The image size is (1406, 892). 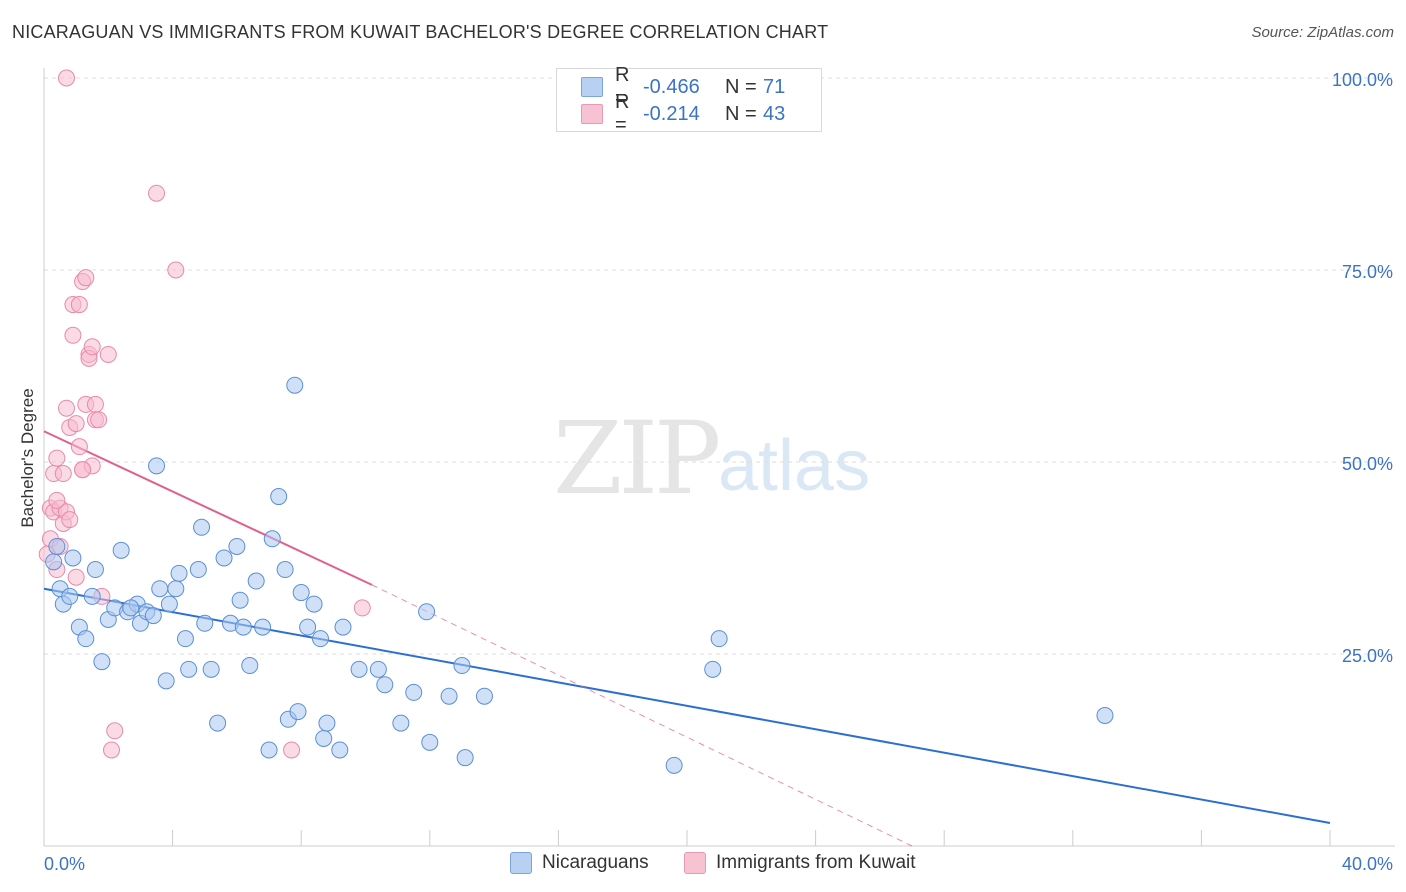 What do you see at coordinates (774, 86) in the screenshot?
I see `legend-n-value: 71` at bounding box center [774, 86].